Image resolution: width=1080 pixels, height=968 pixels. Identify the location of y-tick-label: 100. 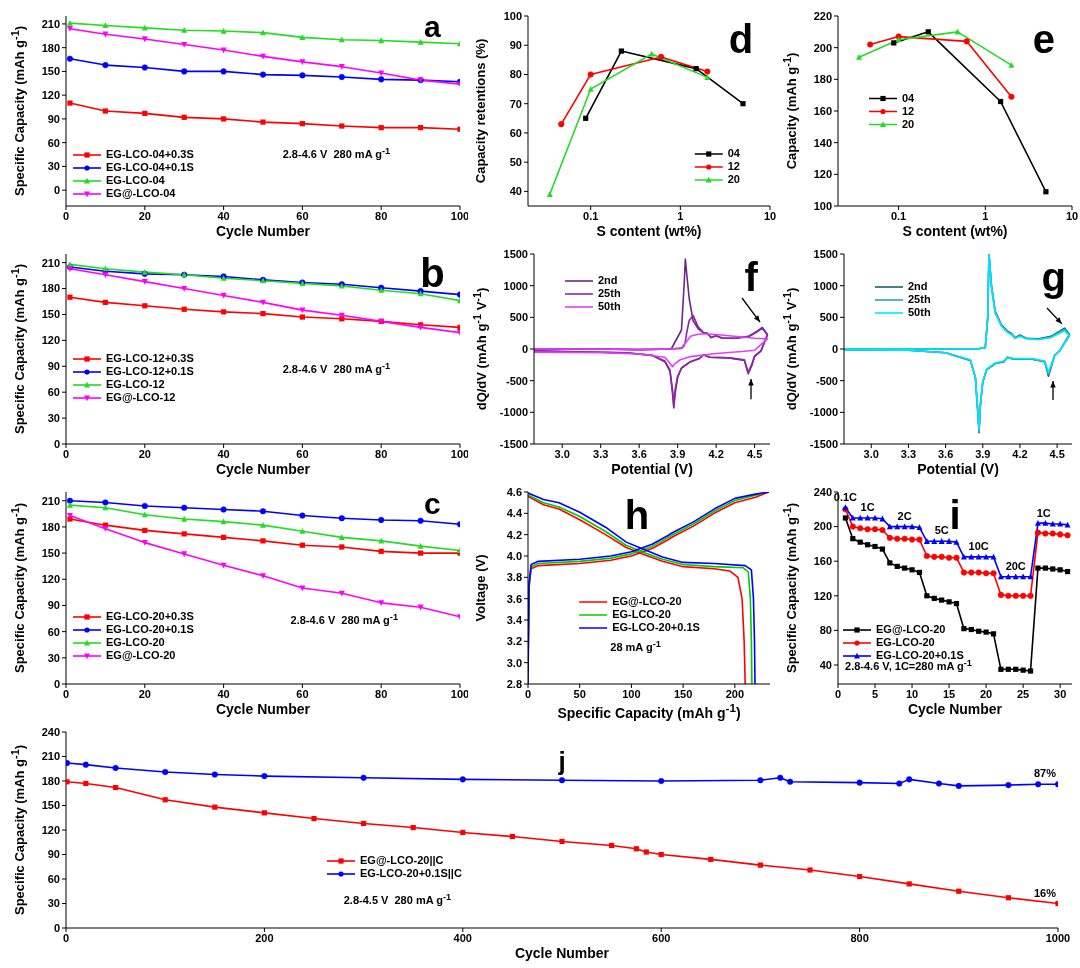
(822, 205).